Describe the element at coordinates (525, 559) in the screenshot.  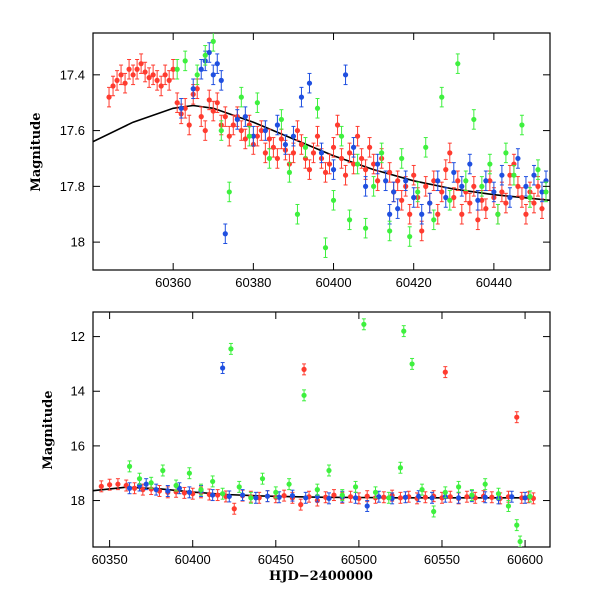
I see `bottom-x-tick-label: 60600` at that location.